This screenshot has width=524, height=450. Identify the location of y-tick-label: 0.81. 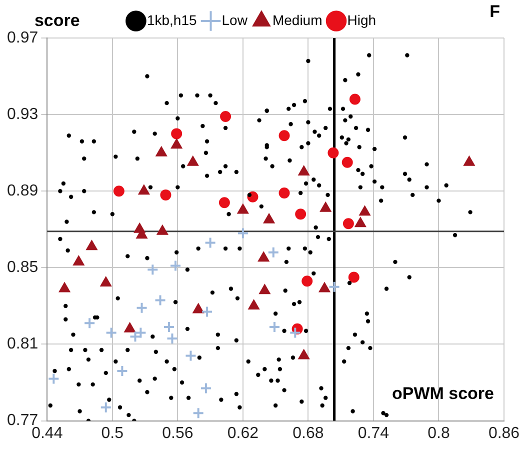
(22, 344).